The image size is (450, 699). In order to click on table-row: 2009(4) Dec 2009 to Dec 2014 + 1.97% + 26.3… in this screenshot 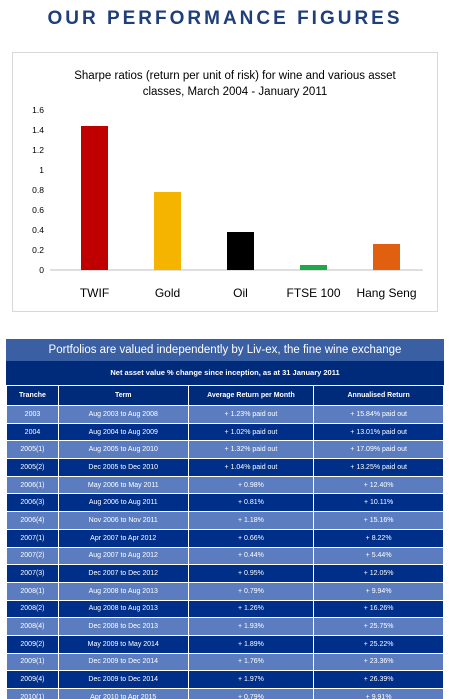, I will do `click(225, 679)`.